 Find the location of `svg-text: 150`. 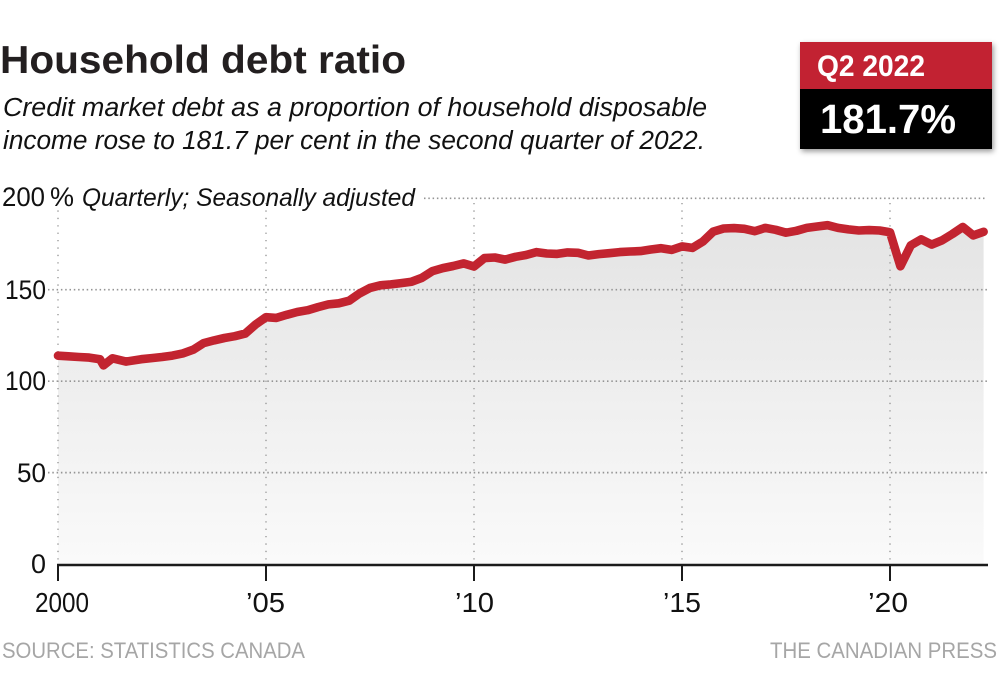

svg-text: 150 is located at coordinates (25, 290).